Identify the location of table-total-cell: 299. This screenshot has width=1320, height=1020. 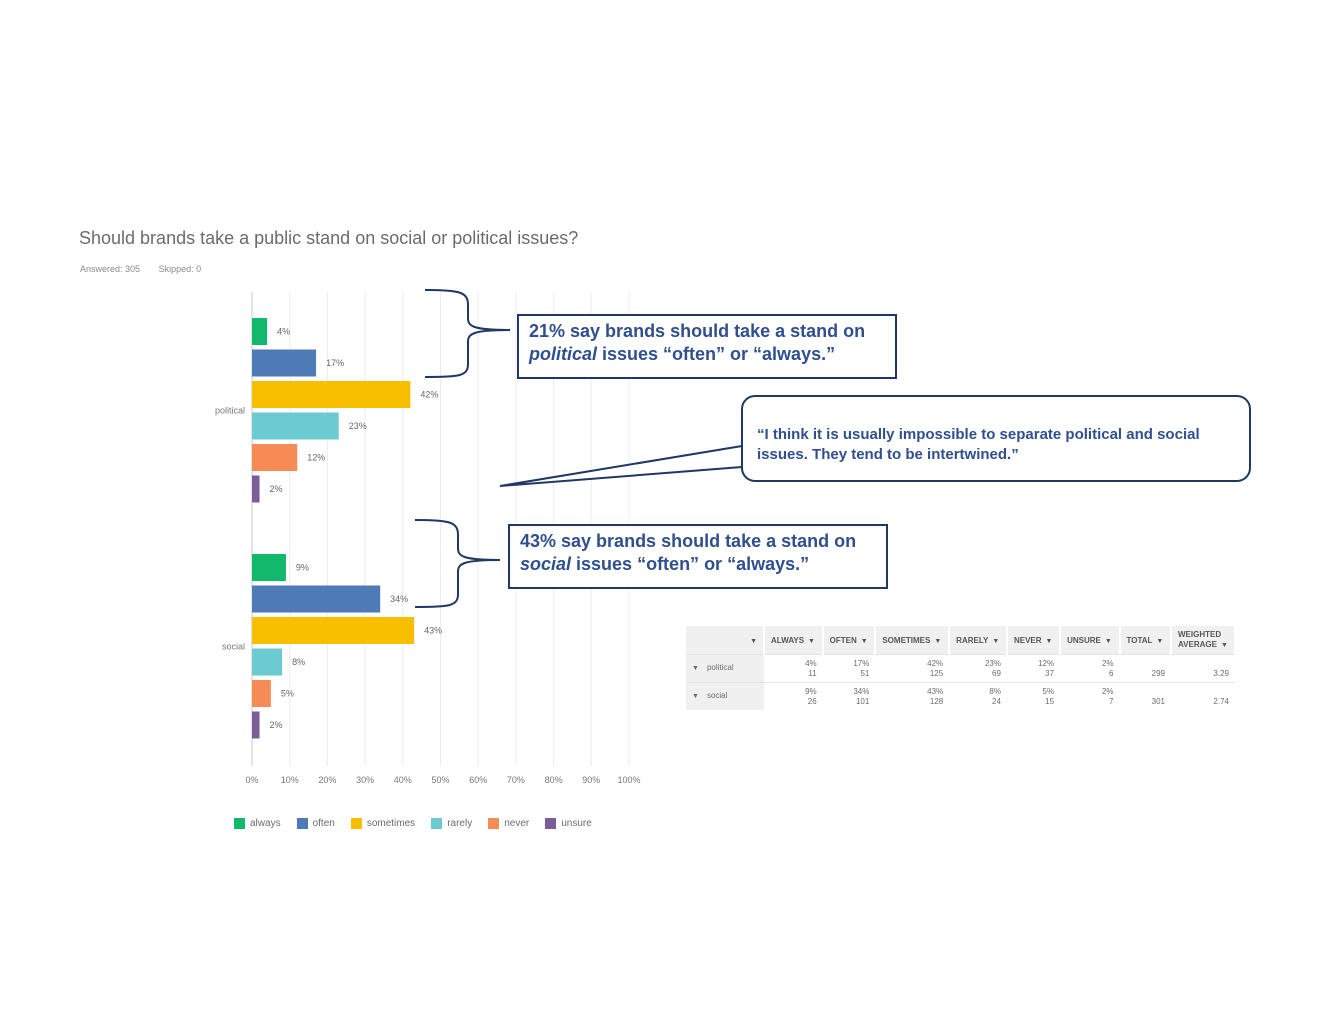
(1145, 668).